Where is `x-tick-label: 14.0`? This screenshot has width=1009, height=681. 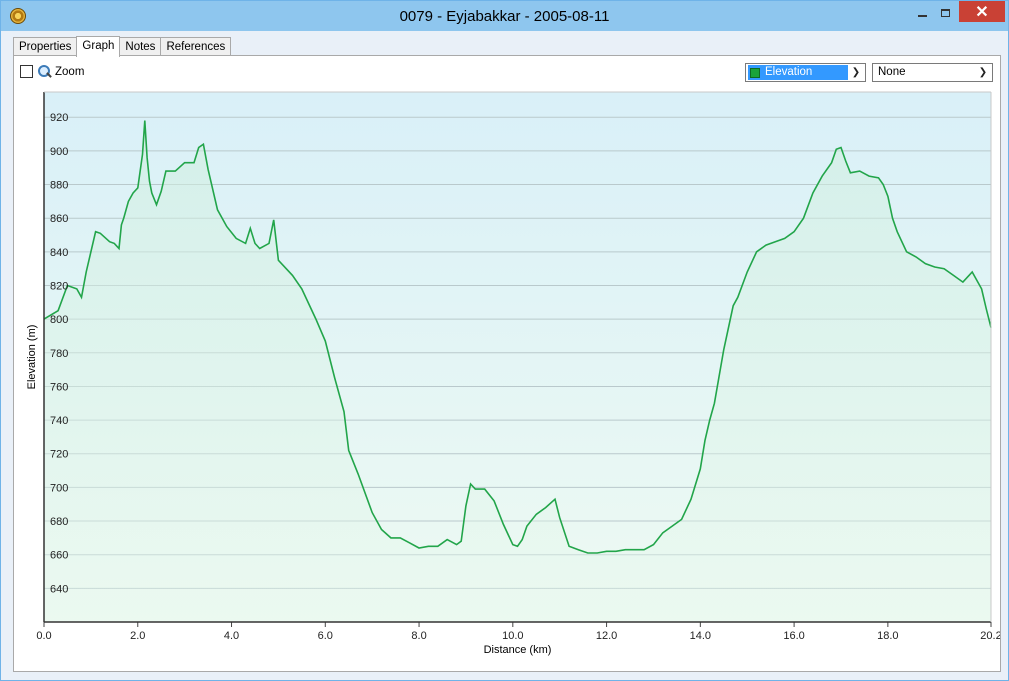
x-tick-label: 14.0 is located at coordinates (700, 636).